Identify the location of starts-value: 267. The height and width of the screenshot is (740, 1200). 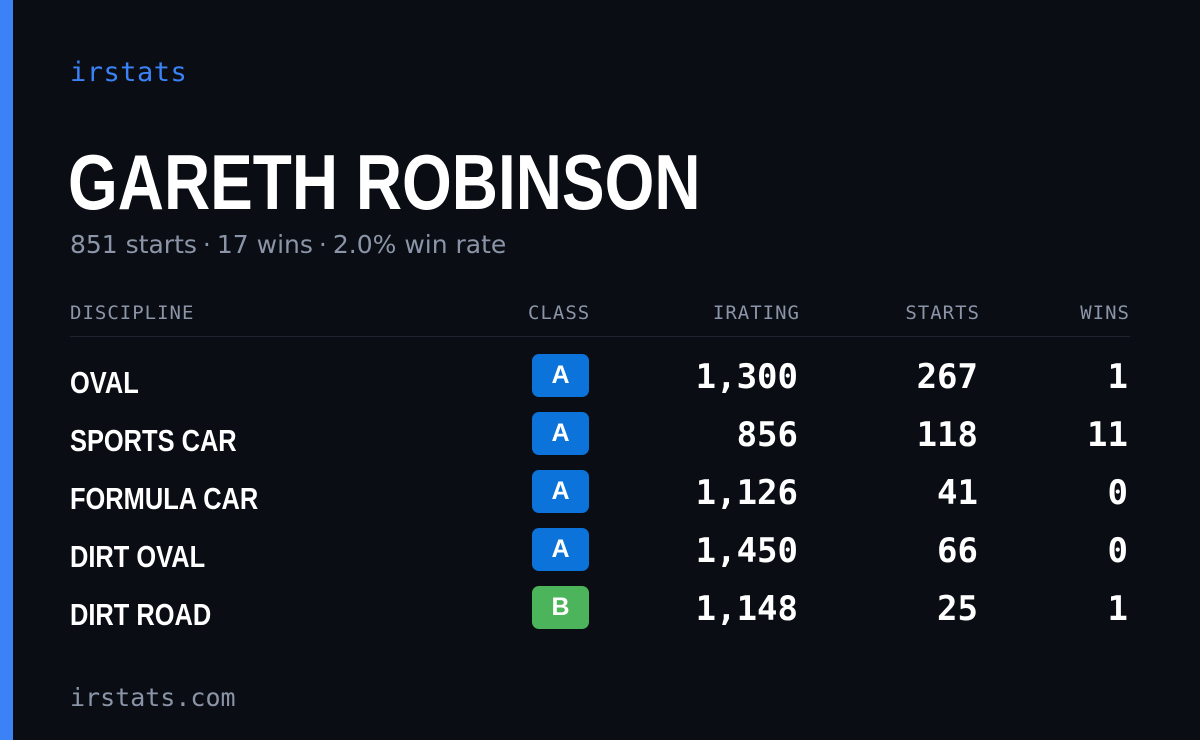
(947, 377).